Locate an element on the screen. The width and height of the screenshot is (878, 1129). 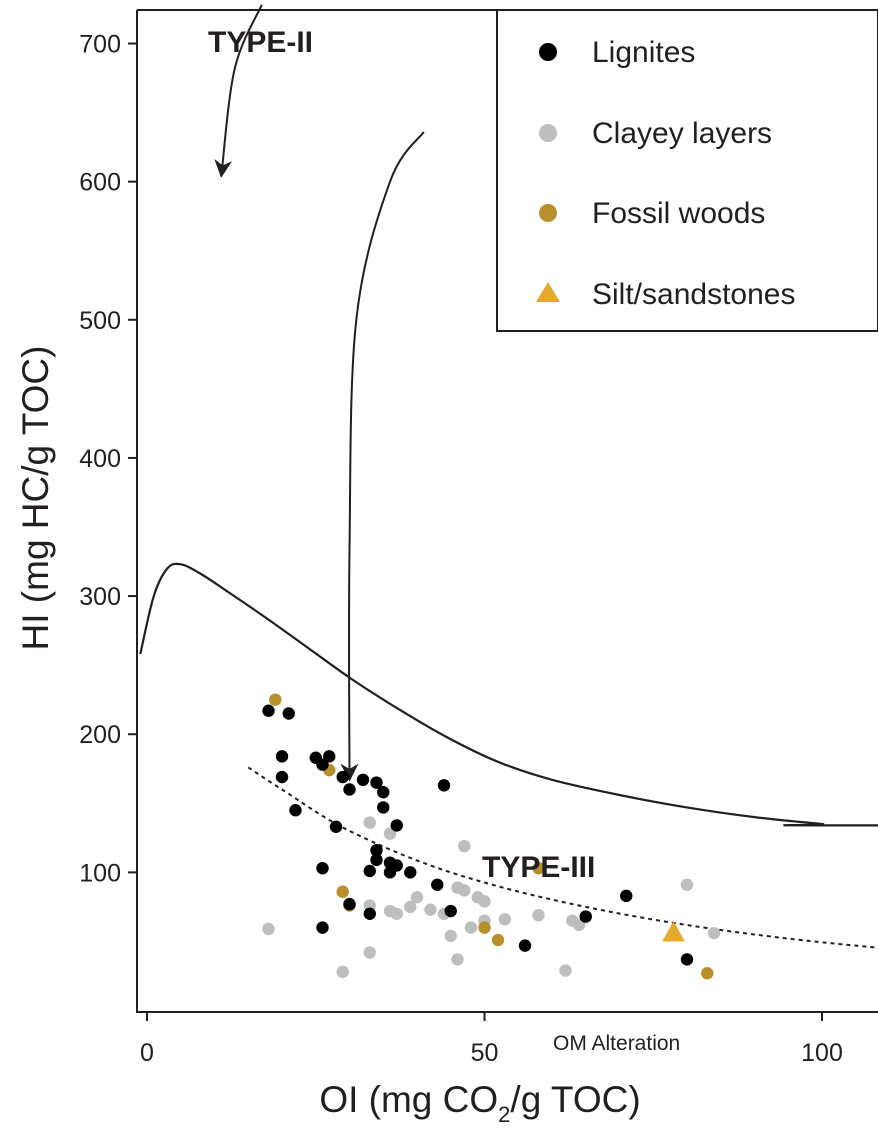
legend-label-fossil-woods: Fossil woods is located at coordinates (678, 213).